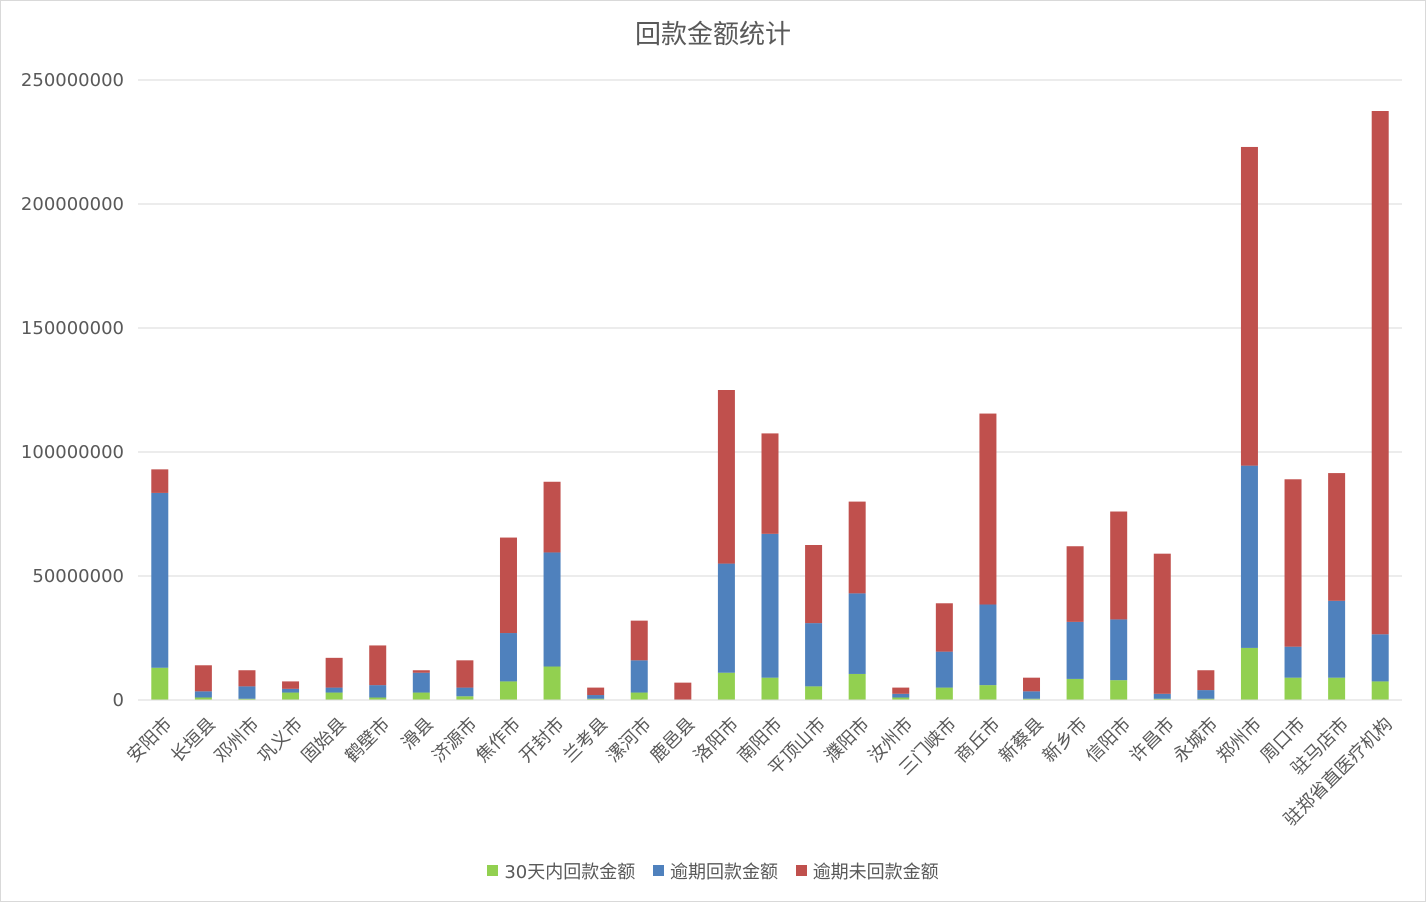  What do you see at coordinates (629, 740) in the screenshot?
I see `x-tick-label: 漯河市` at bounding box center [629, 740].